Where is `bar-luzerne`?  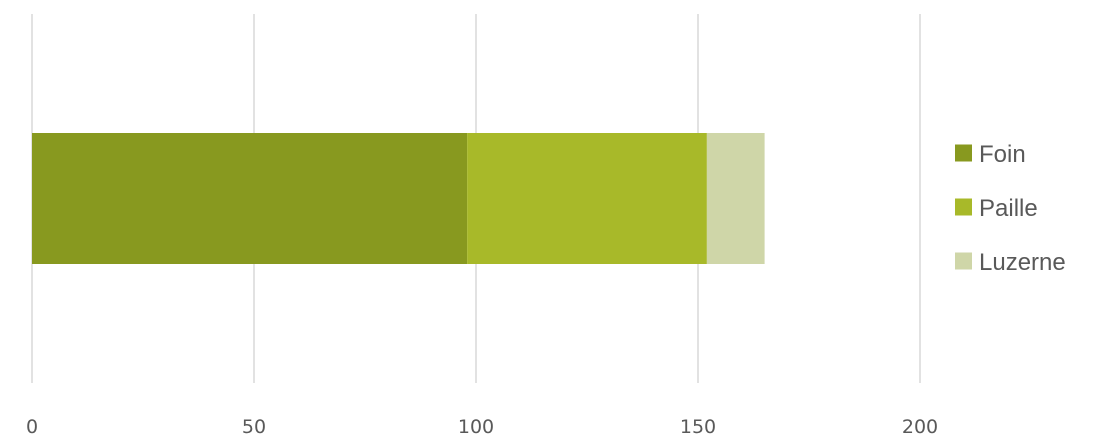
bar-luzerne is located at coordinates (735, 198).